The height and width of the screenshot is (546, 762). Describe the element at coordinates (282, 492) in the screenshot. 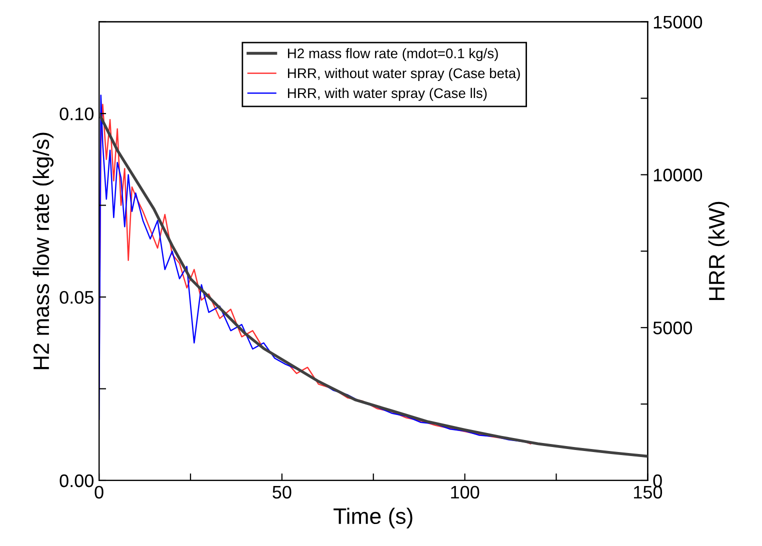

I see `x-tick-label: 50` at that location.